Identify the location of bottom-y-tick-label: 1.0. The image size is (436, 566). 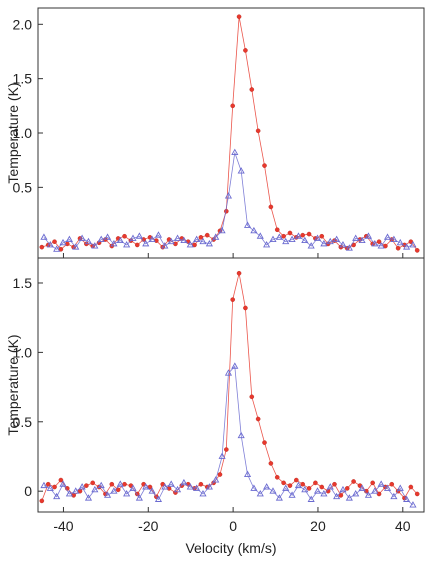
(23, 352).